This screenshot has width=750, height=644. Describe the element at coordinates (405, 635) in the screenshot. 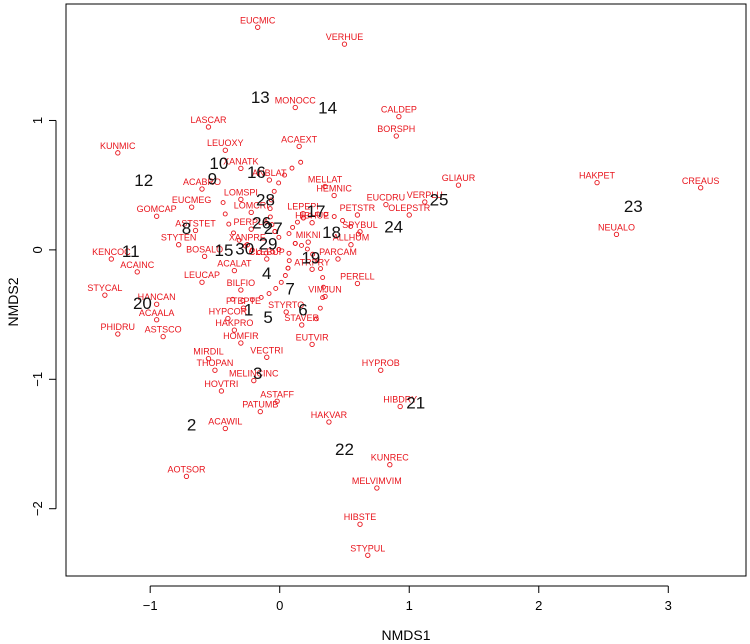

I see `x-axis-title: NMDS1` at that location.